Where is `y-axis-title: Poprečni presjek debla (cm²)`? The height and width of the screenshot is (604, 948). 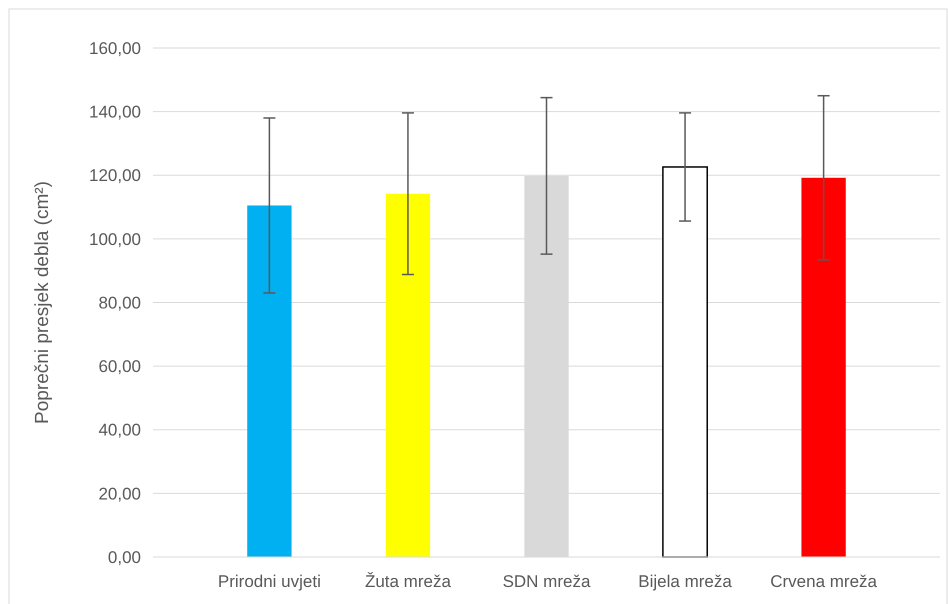 y-axis-title: Poprečni presjek debla (cm²) is located at coordinates (42, 302).